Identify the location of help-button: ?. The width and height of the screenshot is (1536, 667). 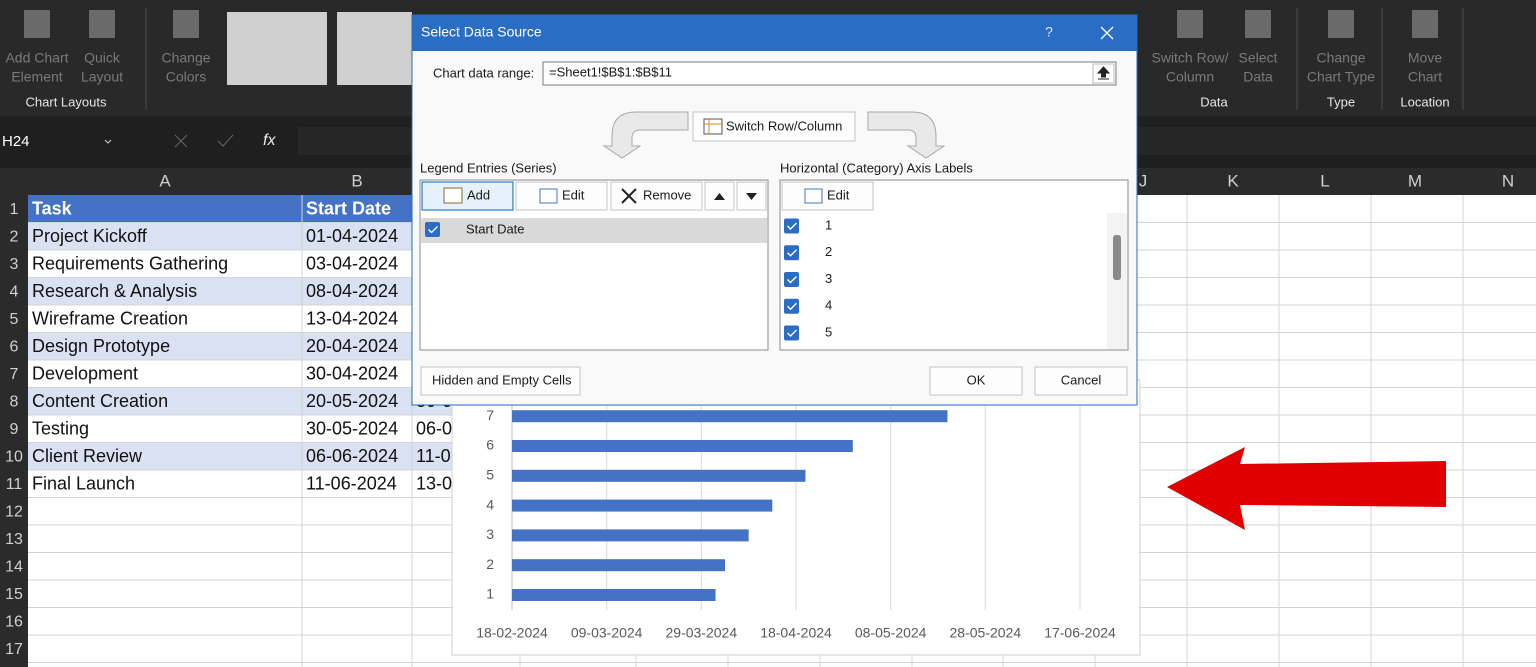
(1049, 32).